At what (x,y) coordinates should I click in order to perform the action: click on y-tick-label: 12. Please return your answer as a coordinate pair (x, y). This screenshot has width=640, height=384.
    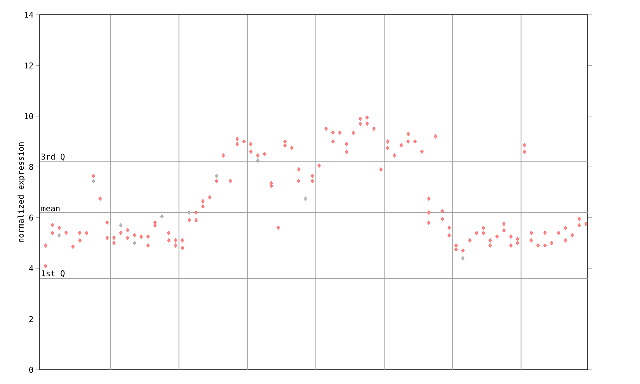
    Looking at the image, I should click on (29, 65).